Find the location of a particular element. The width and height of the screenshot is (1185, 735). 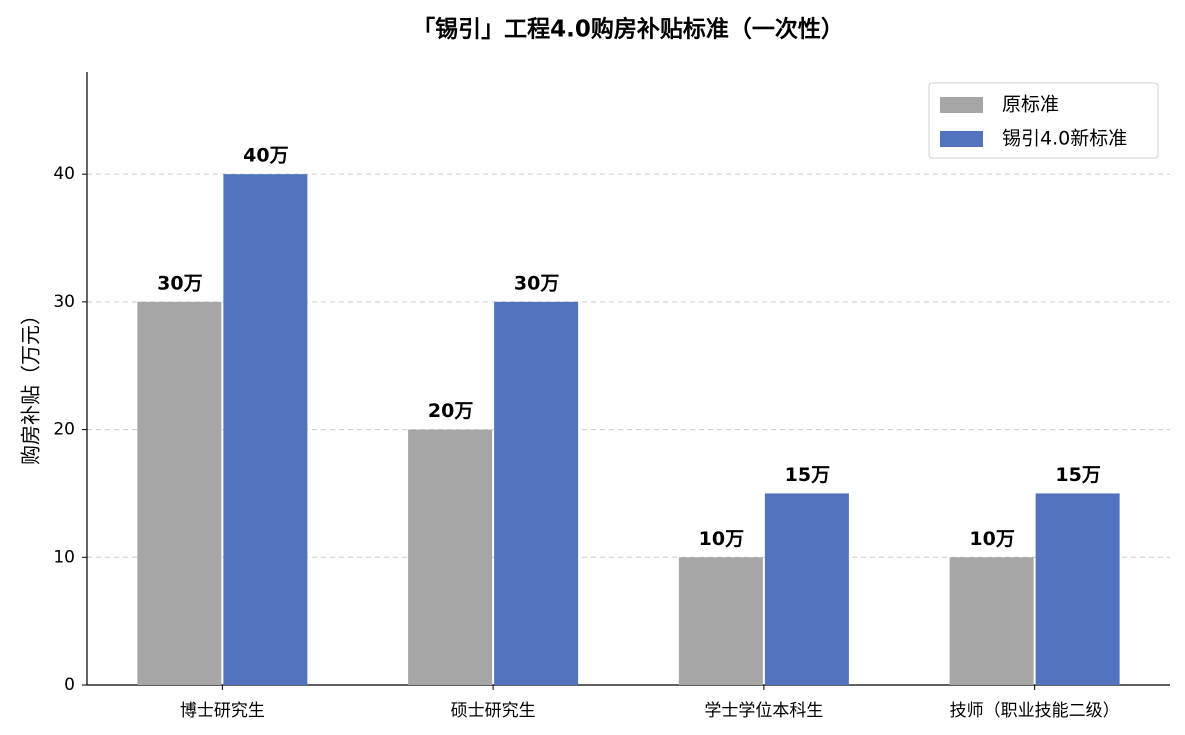

y-tick-label: 40 is located at coordinates (64, 174).